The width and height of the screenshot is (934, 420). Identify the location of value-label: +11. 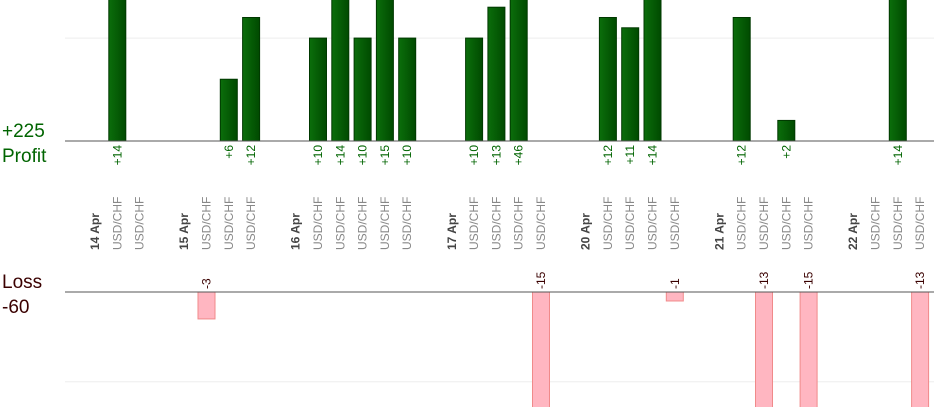
(630, 155).